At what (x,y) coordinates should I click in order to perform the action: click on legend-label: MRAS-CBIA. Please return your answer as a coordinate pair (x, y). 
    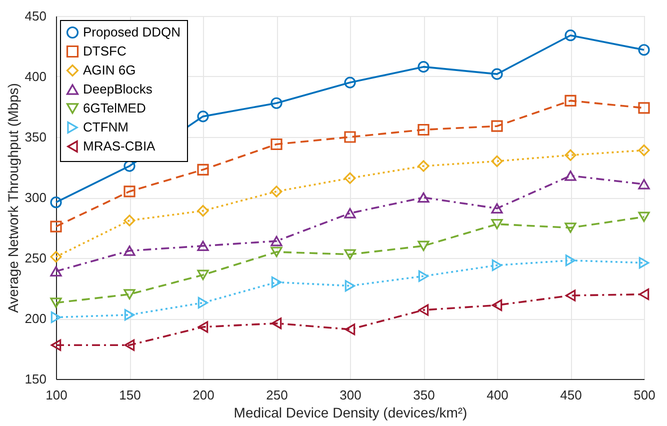
    Looking at the image, I should click on (119, 146).